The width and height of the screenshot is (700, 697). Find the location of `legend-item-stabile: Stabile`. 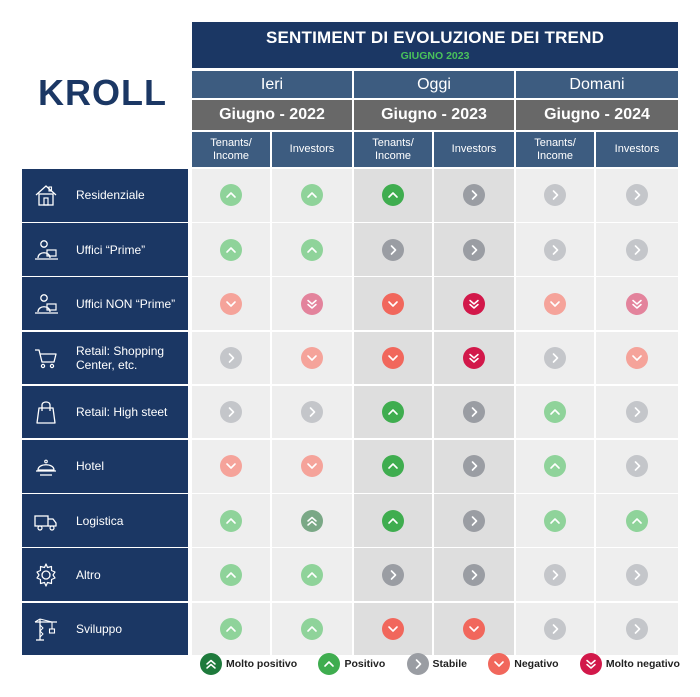

legend-item-stabile: Stabile is located at coordinates (436, 664).